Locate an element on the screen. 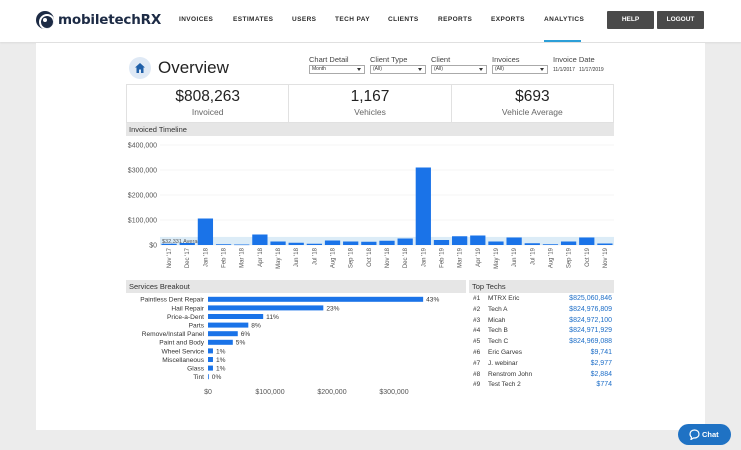  service-category-label: Miscellaneous is located at coordinates (183, 360).